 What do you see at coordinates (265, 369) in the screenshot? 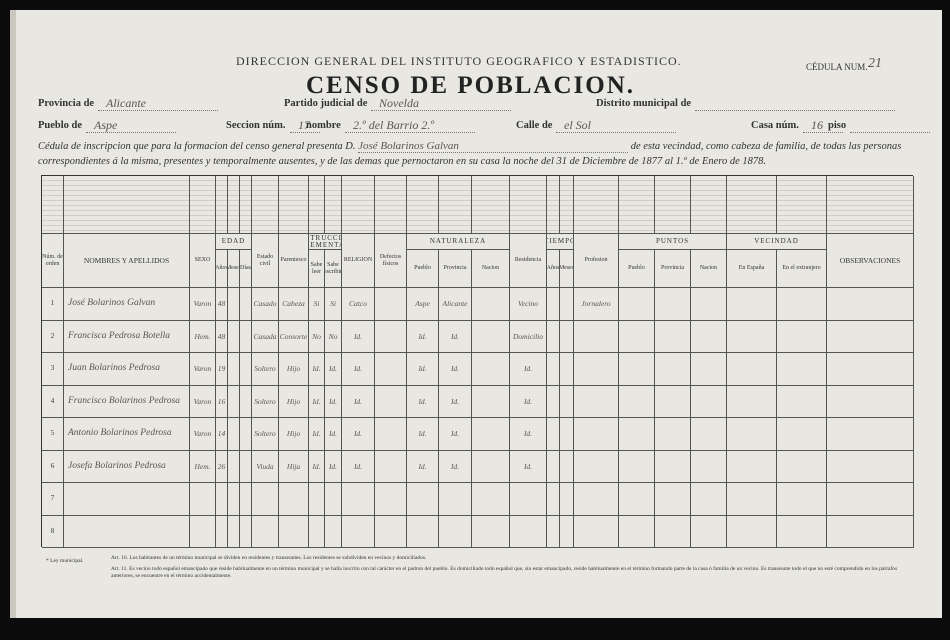
I see `cell-entry: Soltero` at bounding box center [265, 369].